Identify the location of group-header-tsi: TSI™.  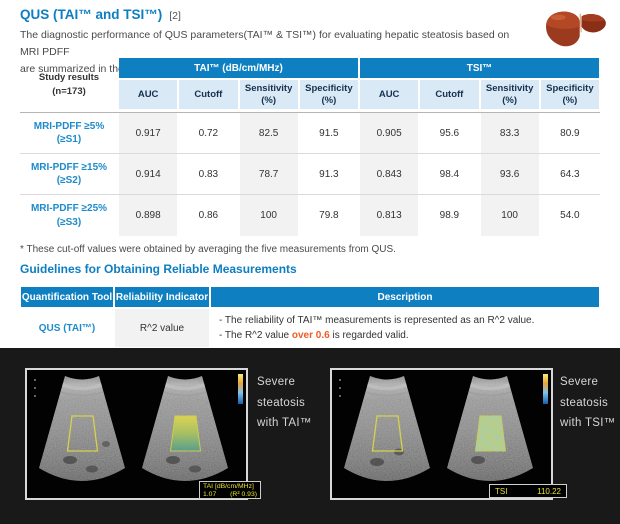
(479, 68).